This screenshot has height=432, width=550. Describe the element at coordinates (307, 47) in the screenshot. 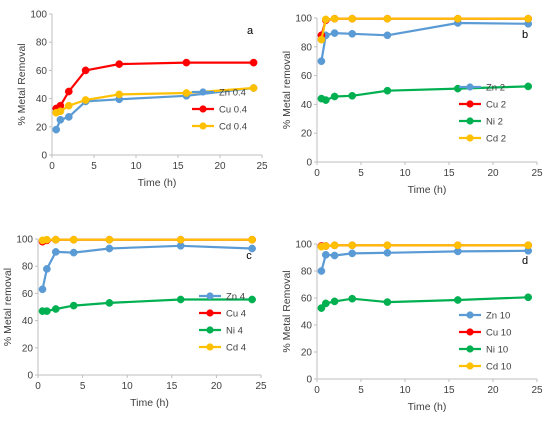

I see `y-tick-label: 80` at that location.